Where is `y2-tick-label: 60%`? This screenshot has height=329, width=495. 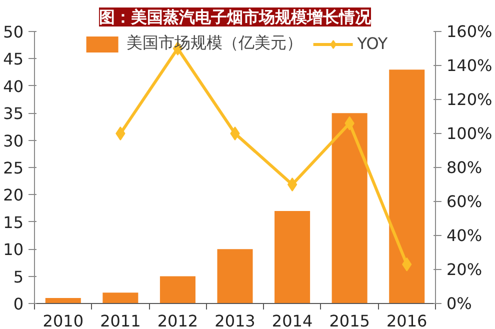 y2-tick-label: 60% is located at coordinates (464, 201).